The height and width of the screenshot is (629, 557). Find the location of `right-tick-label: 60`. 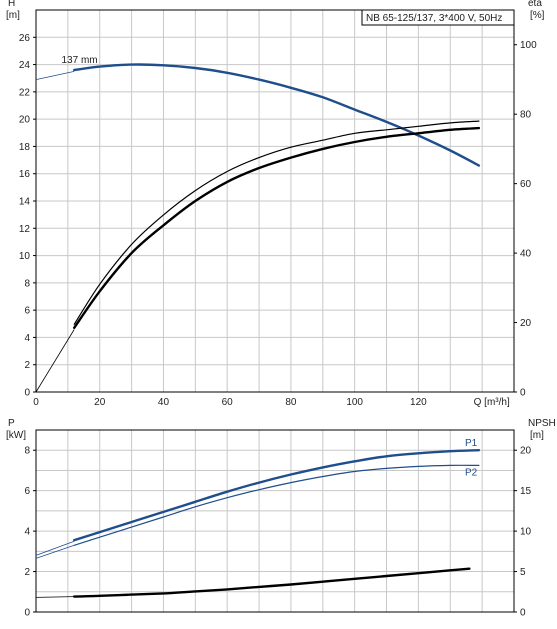

right-tick-label: 60 is located at coordinates (526, 184).